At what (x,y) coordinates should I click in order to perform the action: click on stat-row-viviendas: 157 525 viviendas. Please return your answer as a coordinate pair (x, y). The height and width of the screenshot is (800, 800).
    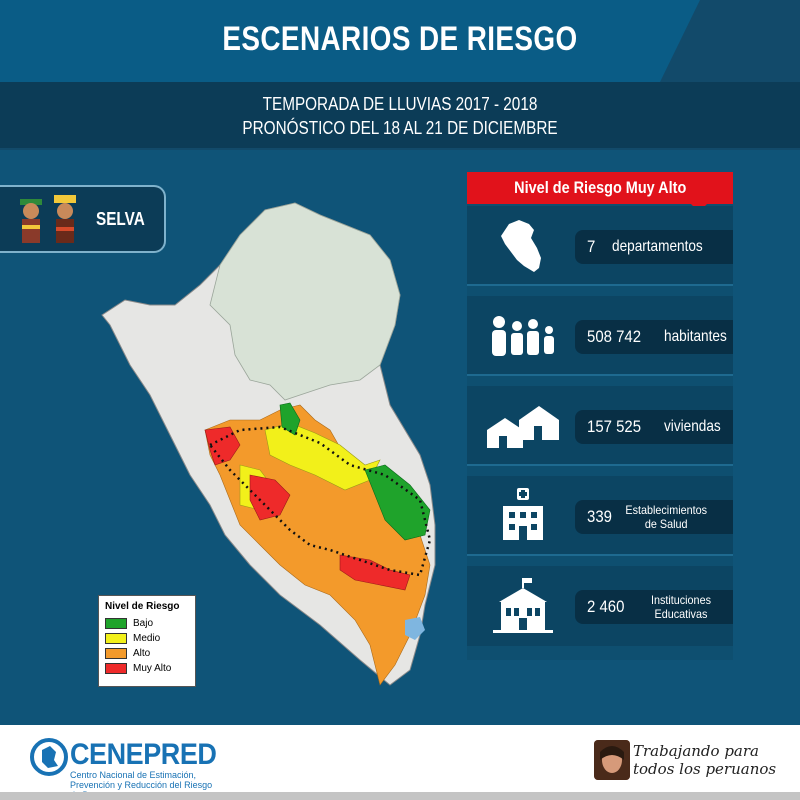
    Looking at the image, I should click on (600, 426).